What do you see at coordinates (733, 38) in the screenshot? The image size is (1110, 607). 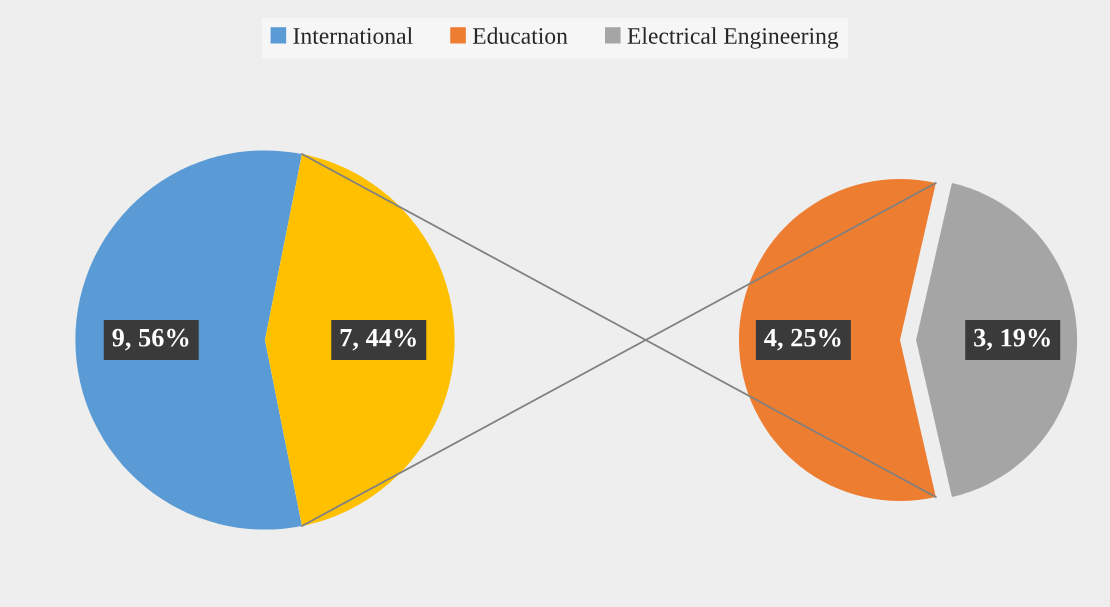 I see `legend-label: Electrical Engineering` at bounding box center [733, 38].